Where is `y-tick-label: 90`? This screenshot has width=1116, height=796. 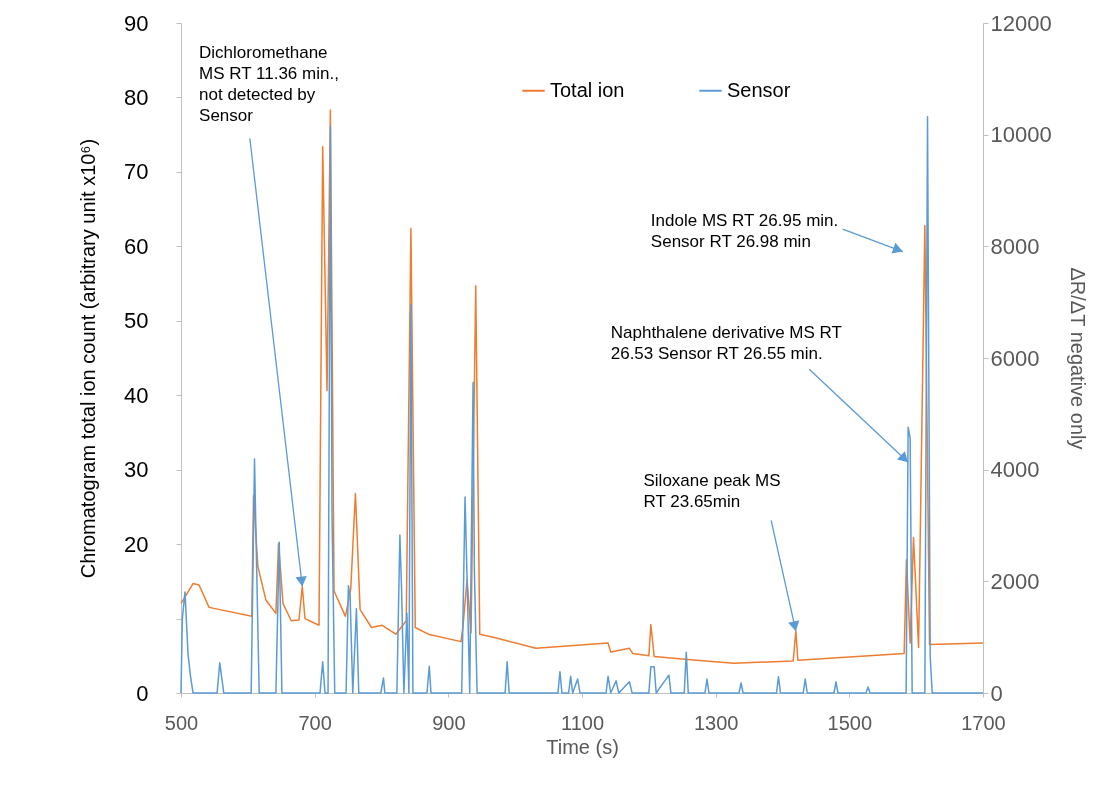 y-tick-label: 90 is located at coordinates (136, 23).